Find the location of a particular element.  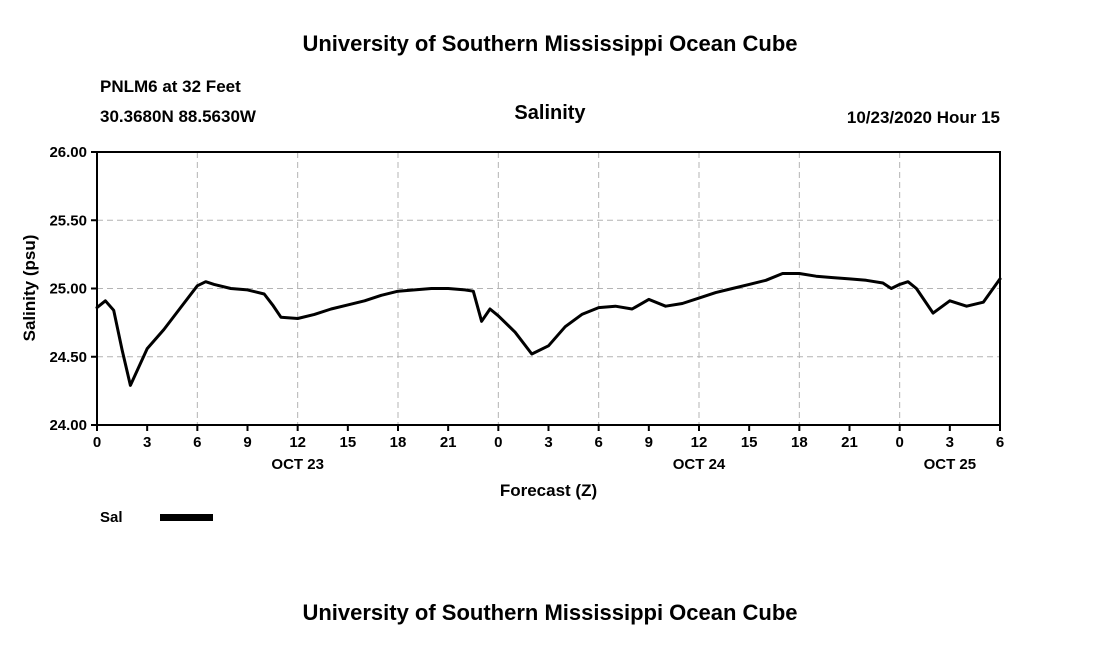

y-tick-label: 24.00 is located at coordinates (68, 425).